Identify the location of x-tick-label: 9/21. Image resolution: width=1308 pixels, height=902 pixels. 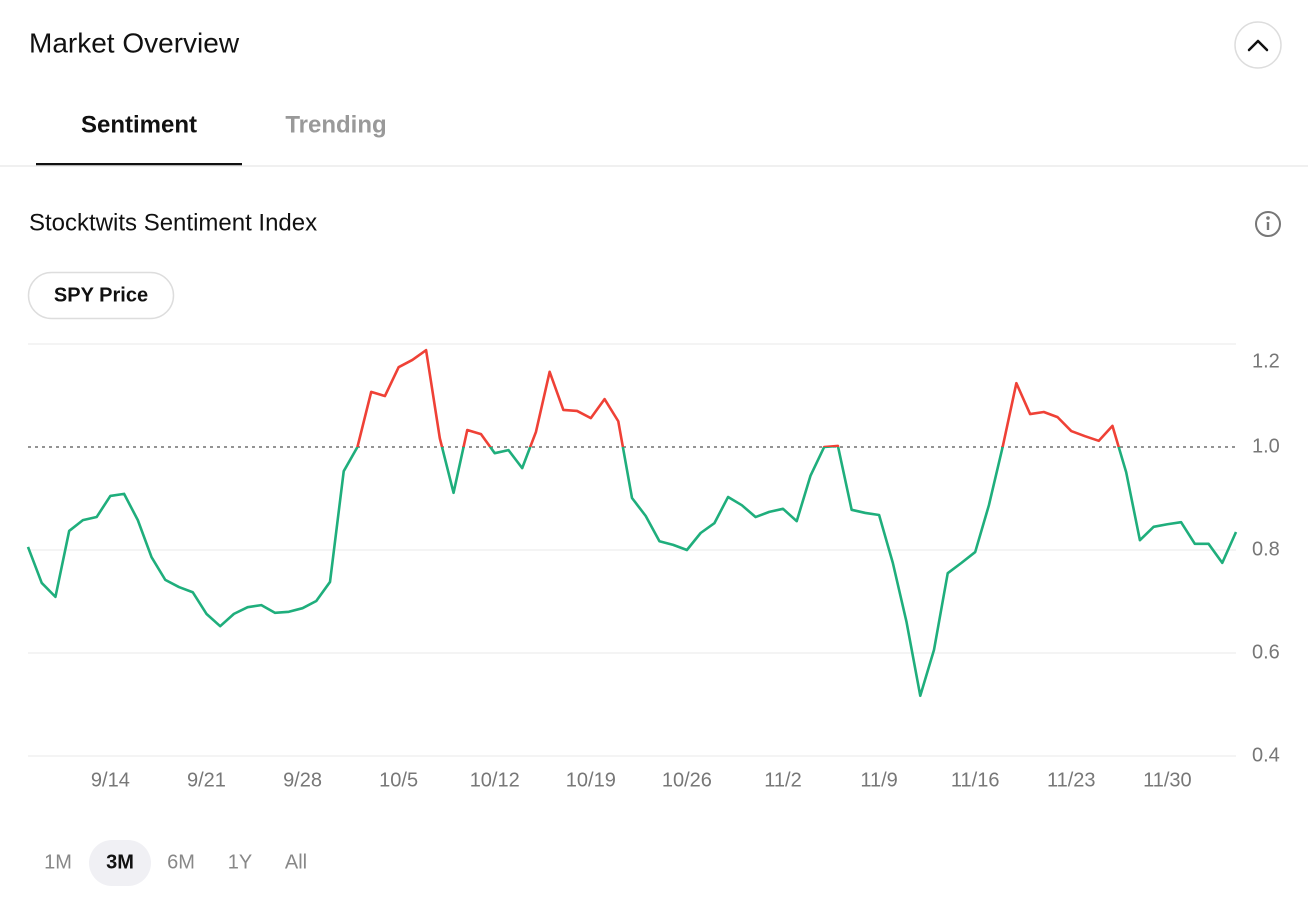
(206, 780).